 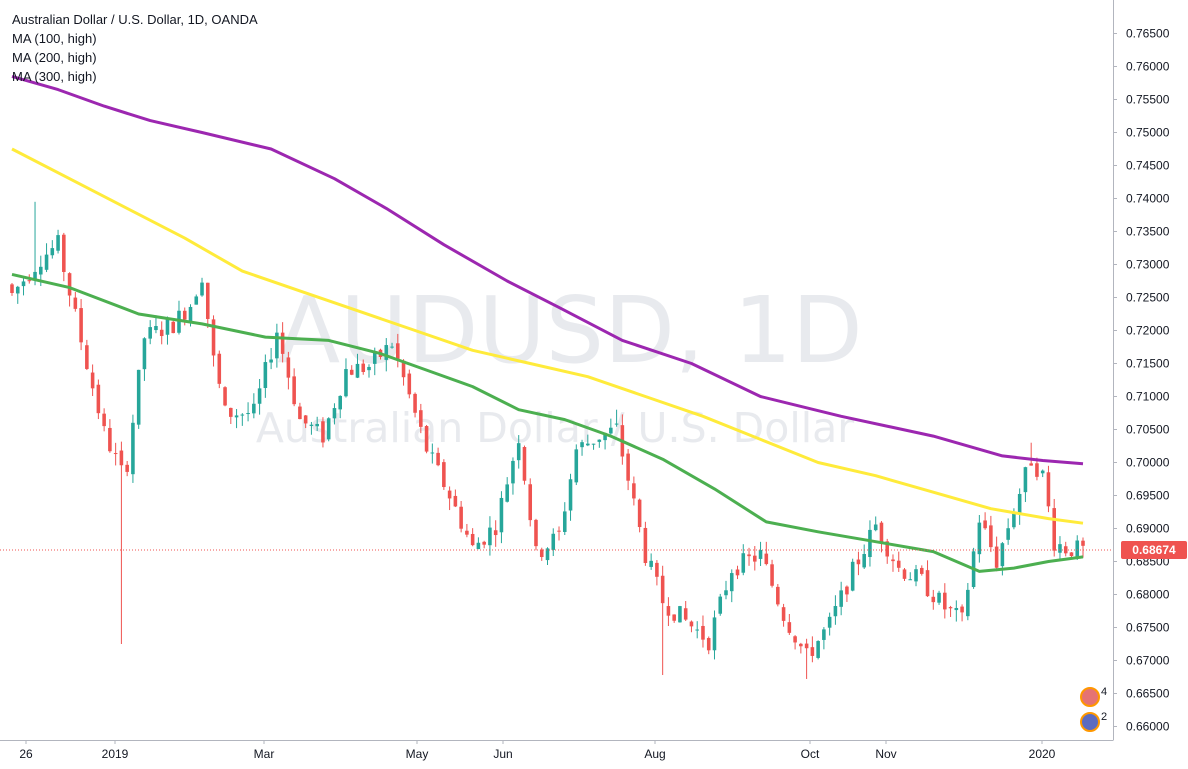 I want to click on legend-ma300: MA (300, high), so click(x=54, y=76).